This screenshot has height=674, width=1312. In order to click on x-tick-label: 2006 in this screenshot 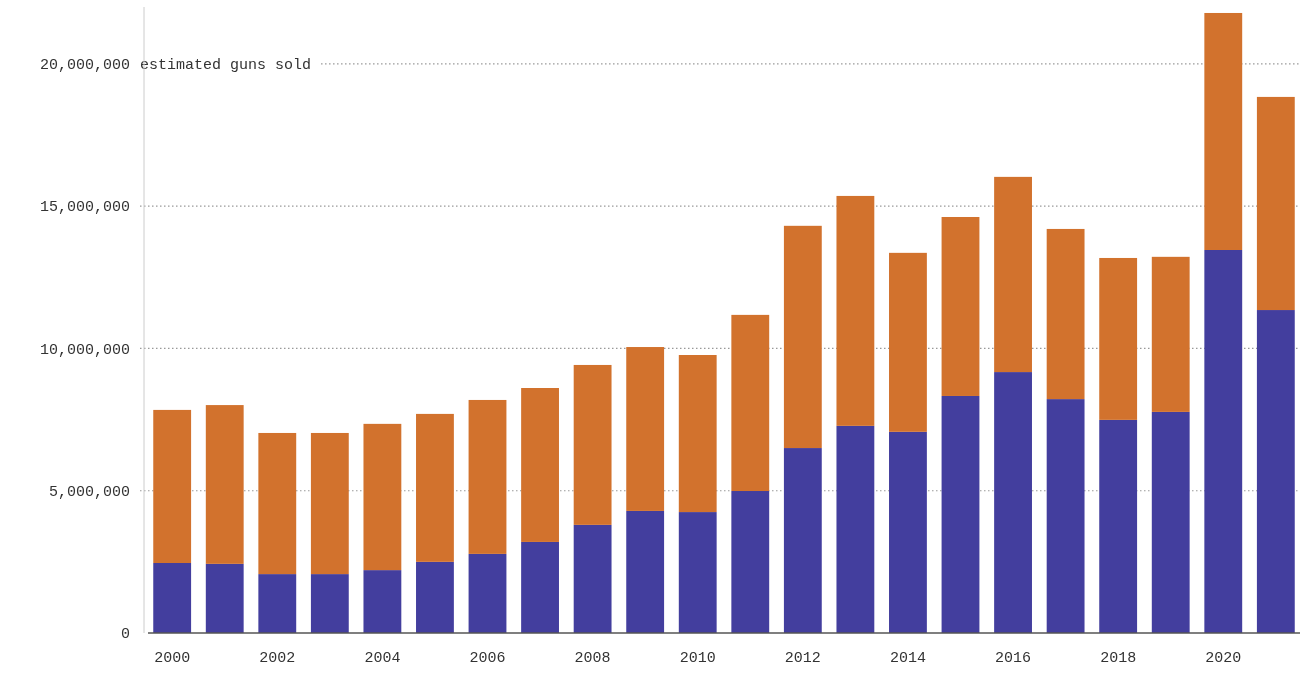, I will do `click(487, 658)`.